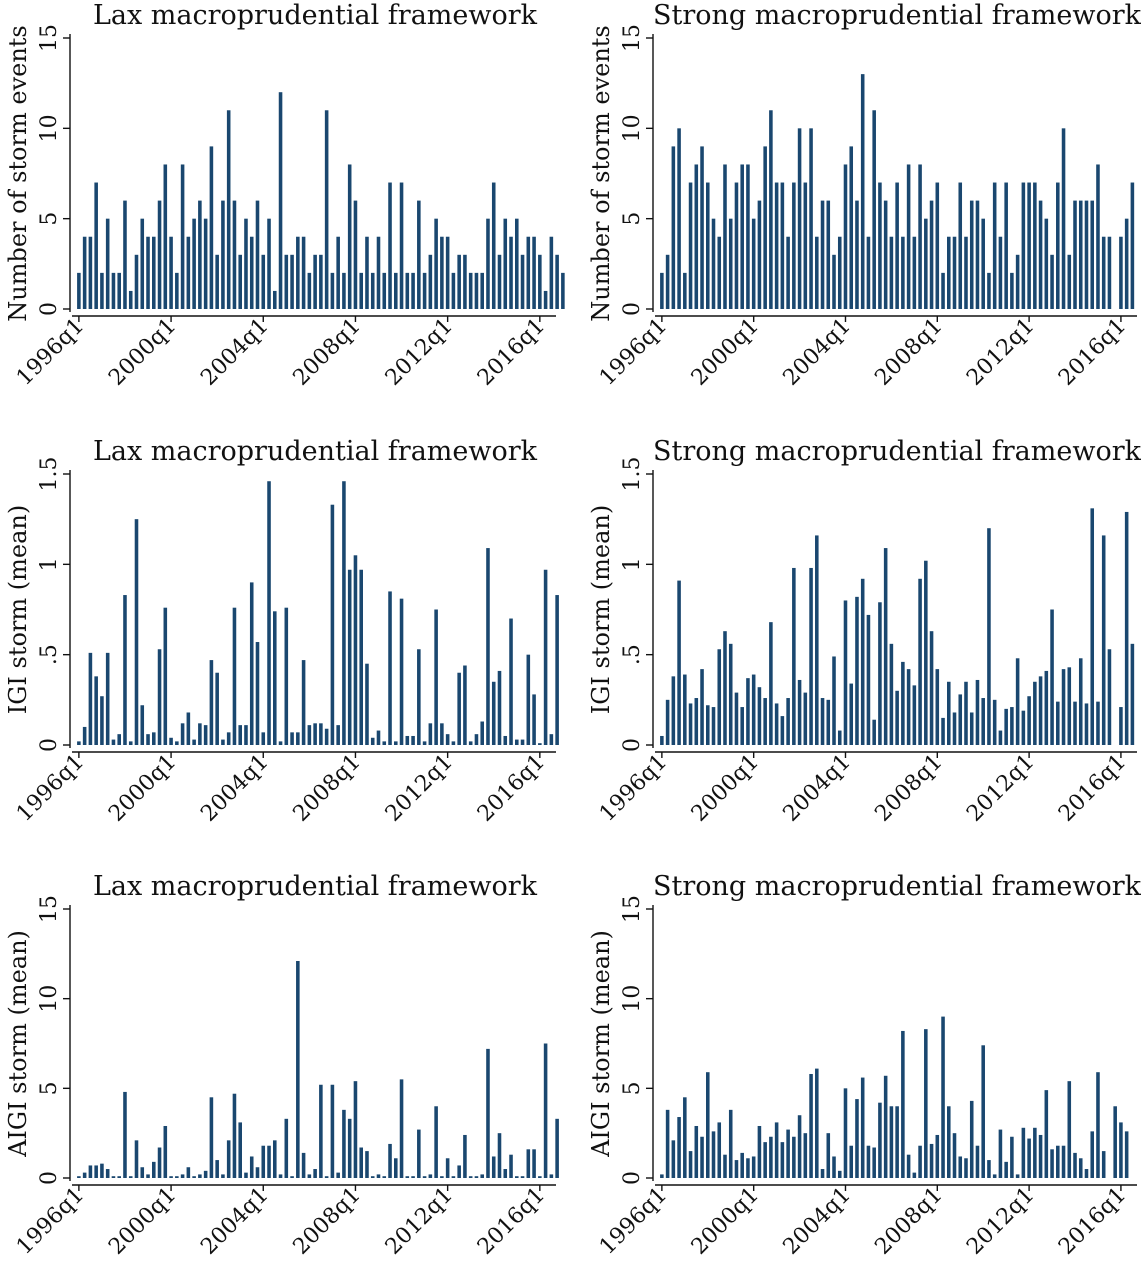 Image resolution: width=1141 pixels, height=1263 pixels. What do you see at coordinates (49, 309) in the screenshot?
I see `y-tick-label: 0` at bounding box center [49, 309].